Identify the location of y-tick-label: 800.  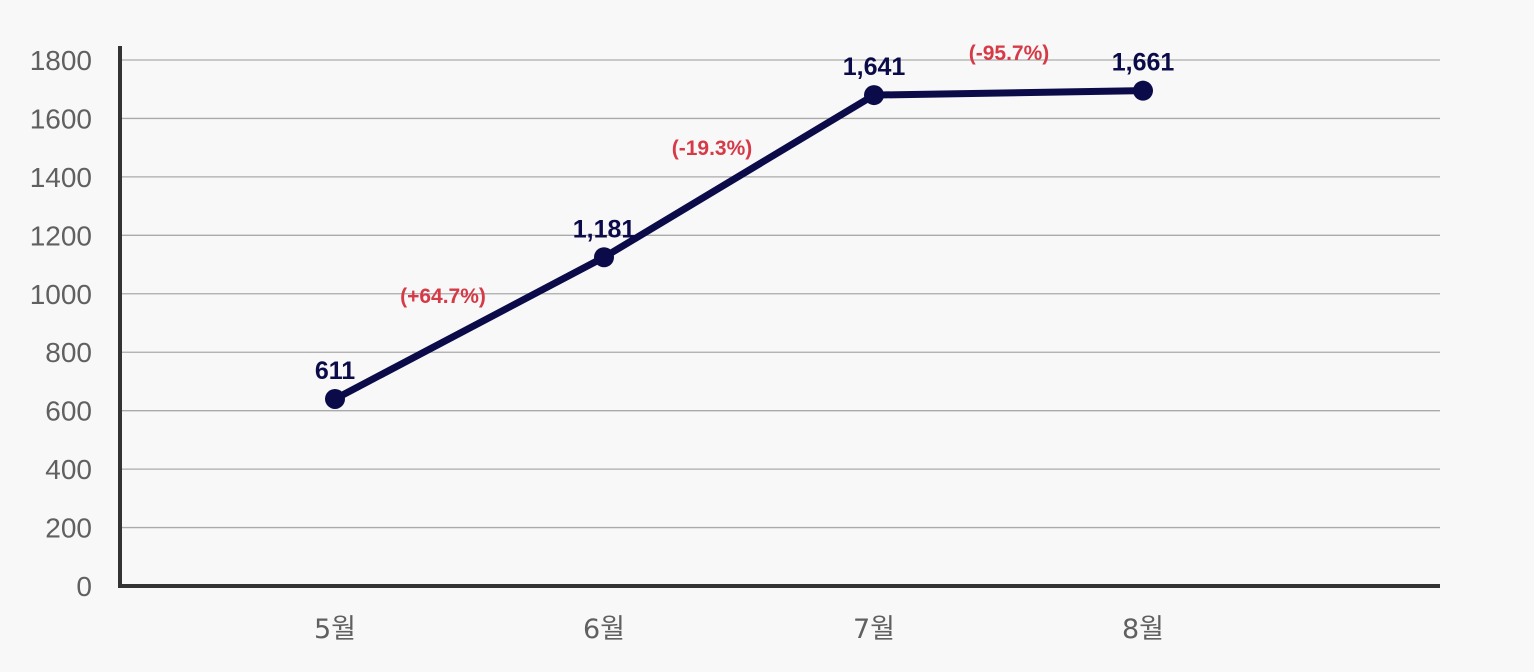
(68, 352).